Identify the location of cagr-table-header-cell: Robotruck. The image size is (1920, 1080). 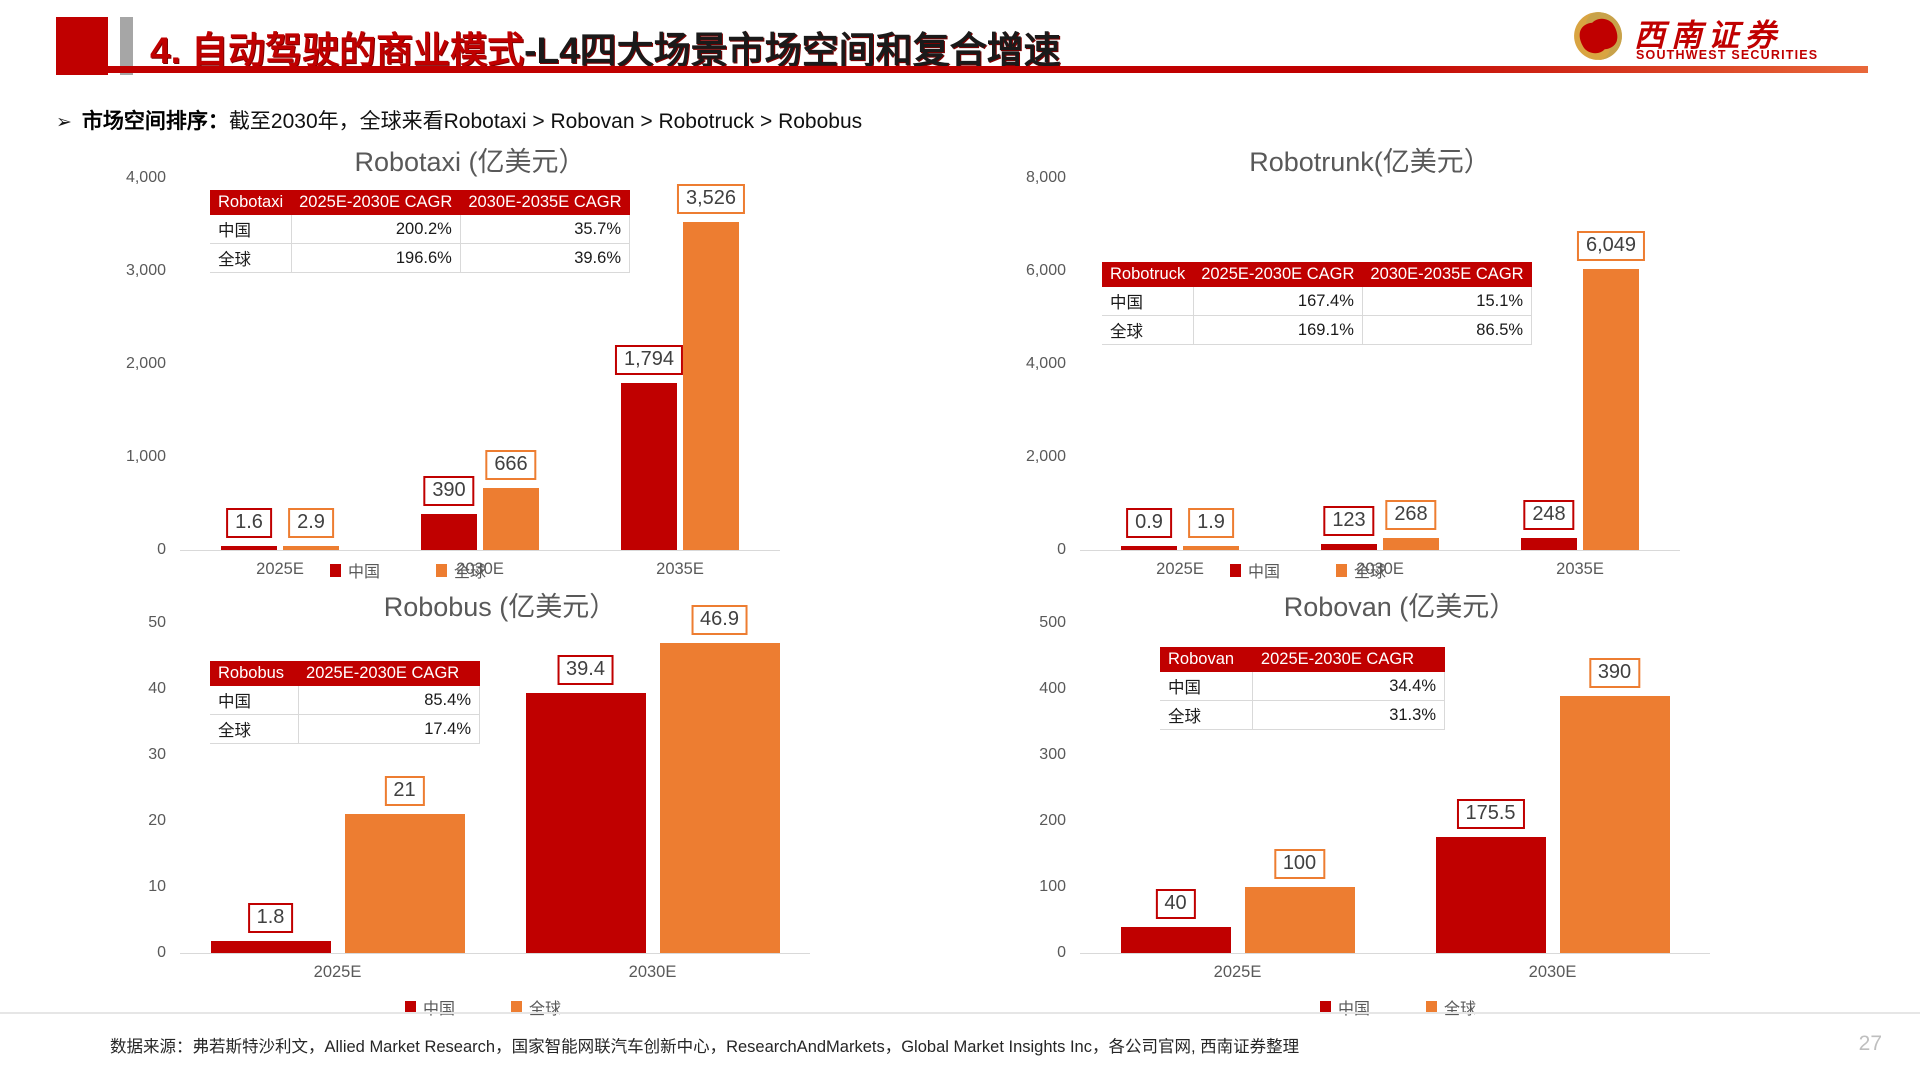
(1148, 274).